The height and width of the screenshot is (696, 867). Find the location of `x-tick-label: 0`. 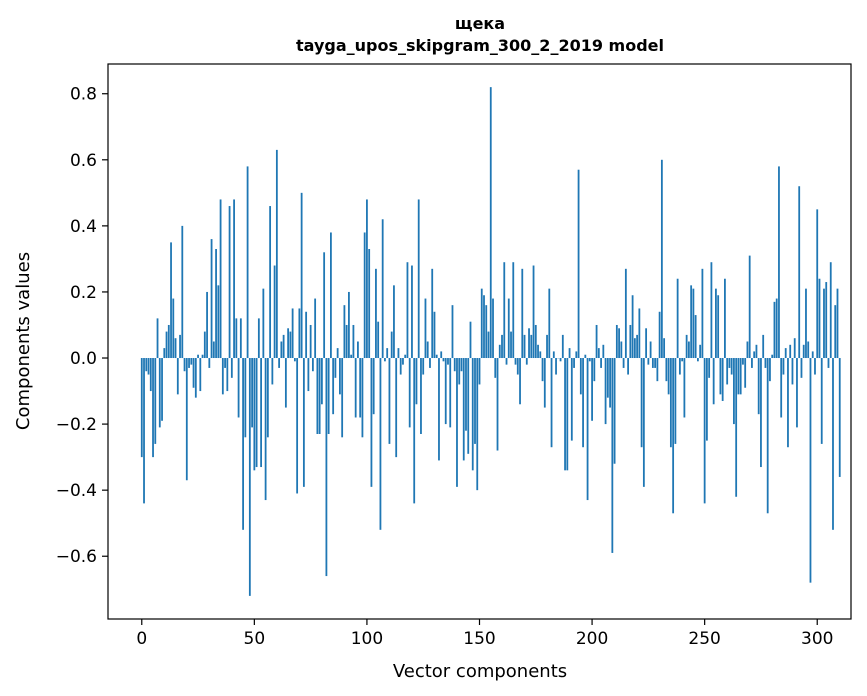

x-tick-label: 0 is located at coordinates (141, 639).